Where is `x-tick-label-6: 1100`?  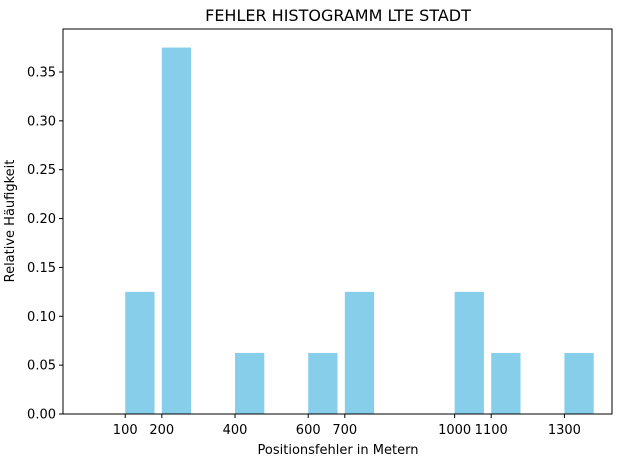 x-tick-label-6: 1100 is located at coordinates (491, 430).